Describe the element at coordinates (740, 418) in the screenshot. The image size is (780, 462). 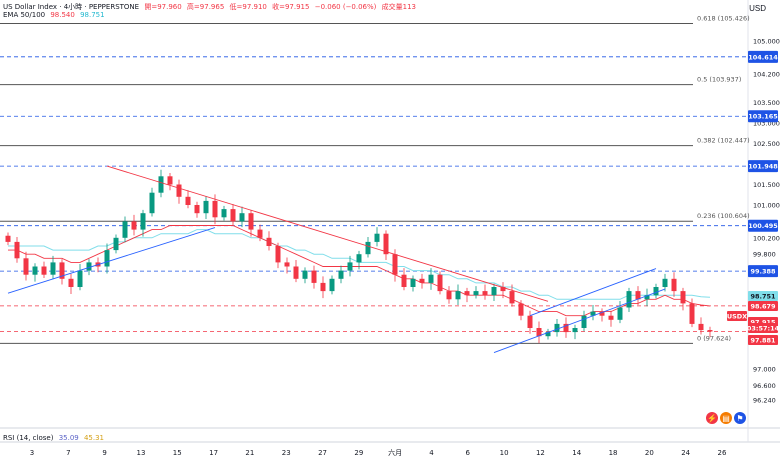
I see `flag-icon: ⚑` at that location.